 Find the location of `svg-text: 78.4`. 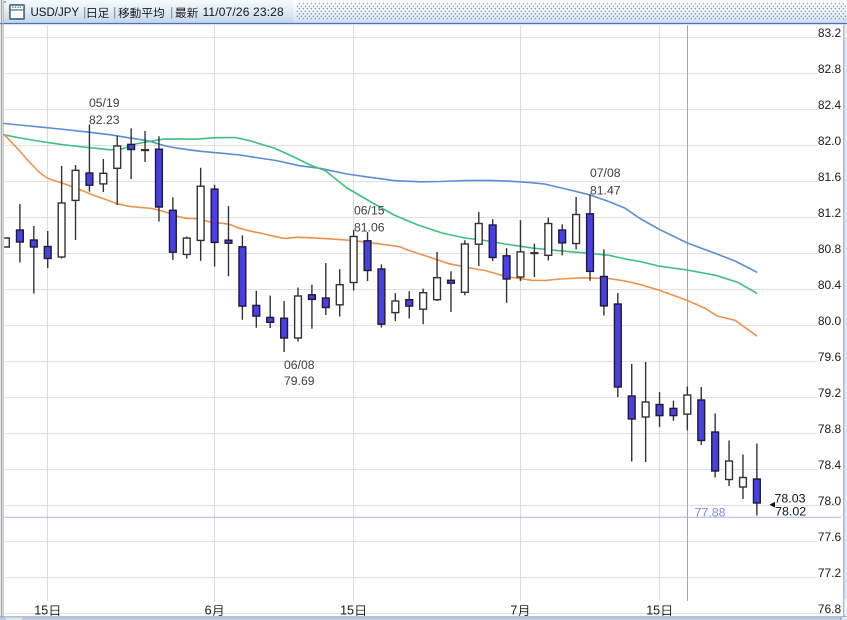

svg-text: 78.4 is located at coordinates (830, 465).